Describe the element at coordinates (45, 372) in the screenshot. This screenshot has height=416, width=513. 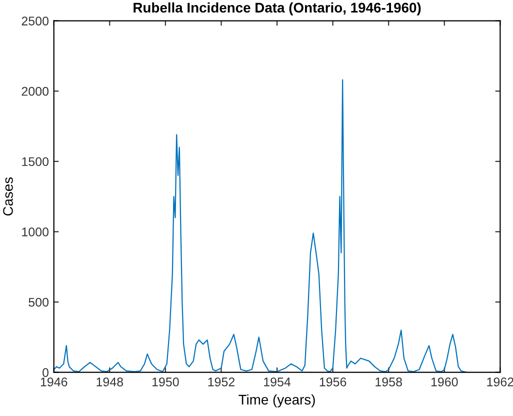
I see `y-tick-label: 0` at that location.